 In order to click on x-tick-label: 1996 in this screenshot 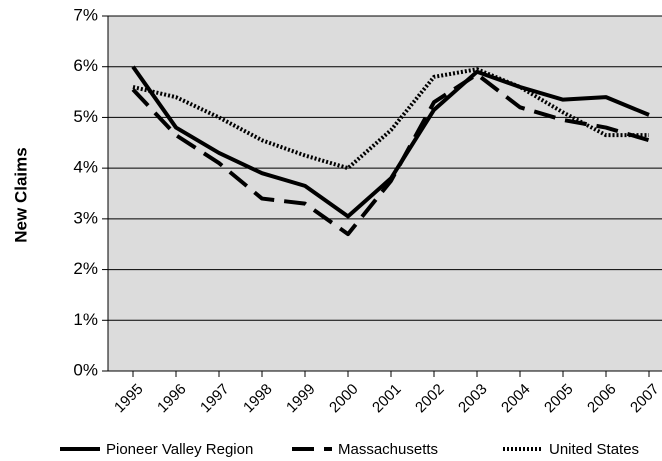, I will do `click(172, 399)`.